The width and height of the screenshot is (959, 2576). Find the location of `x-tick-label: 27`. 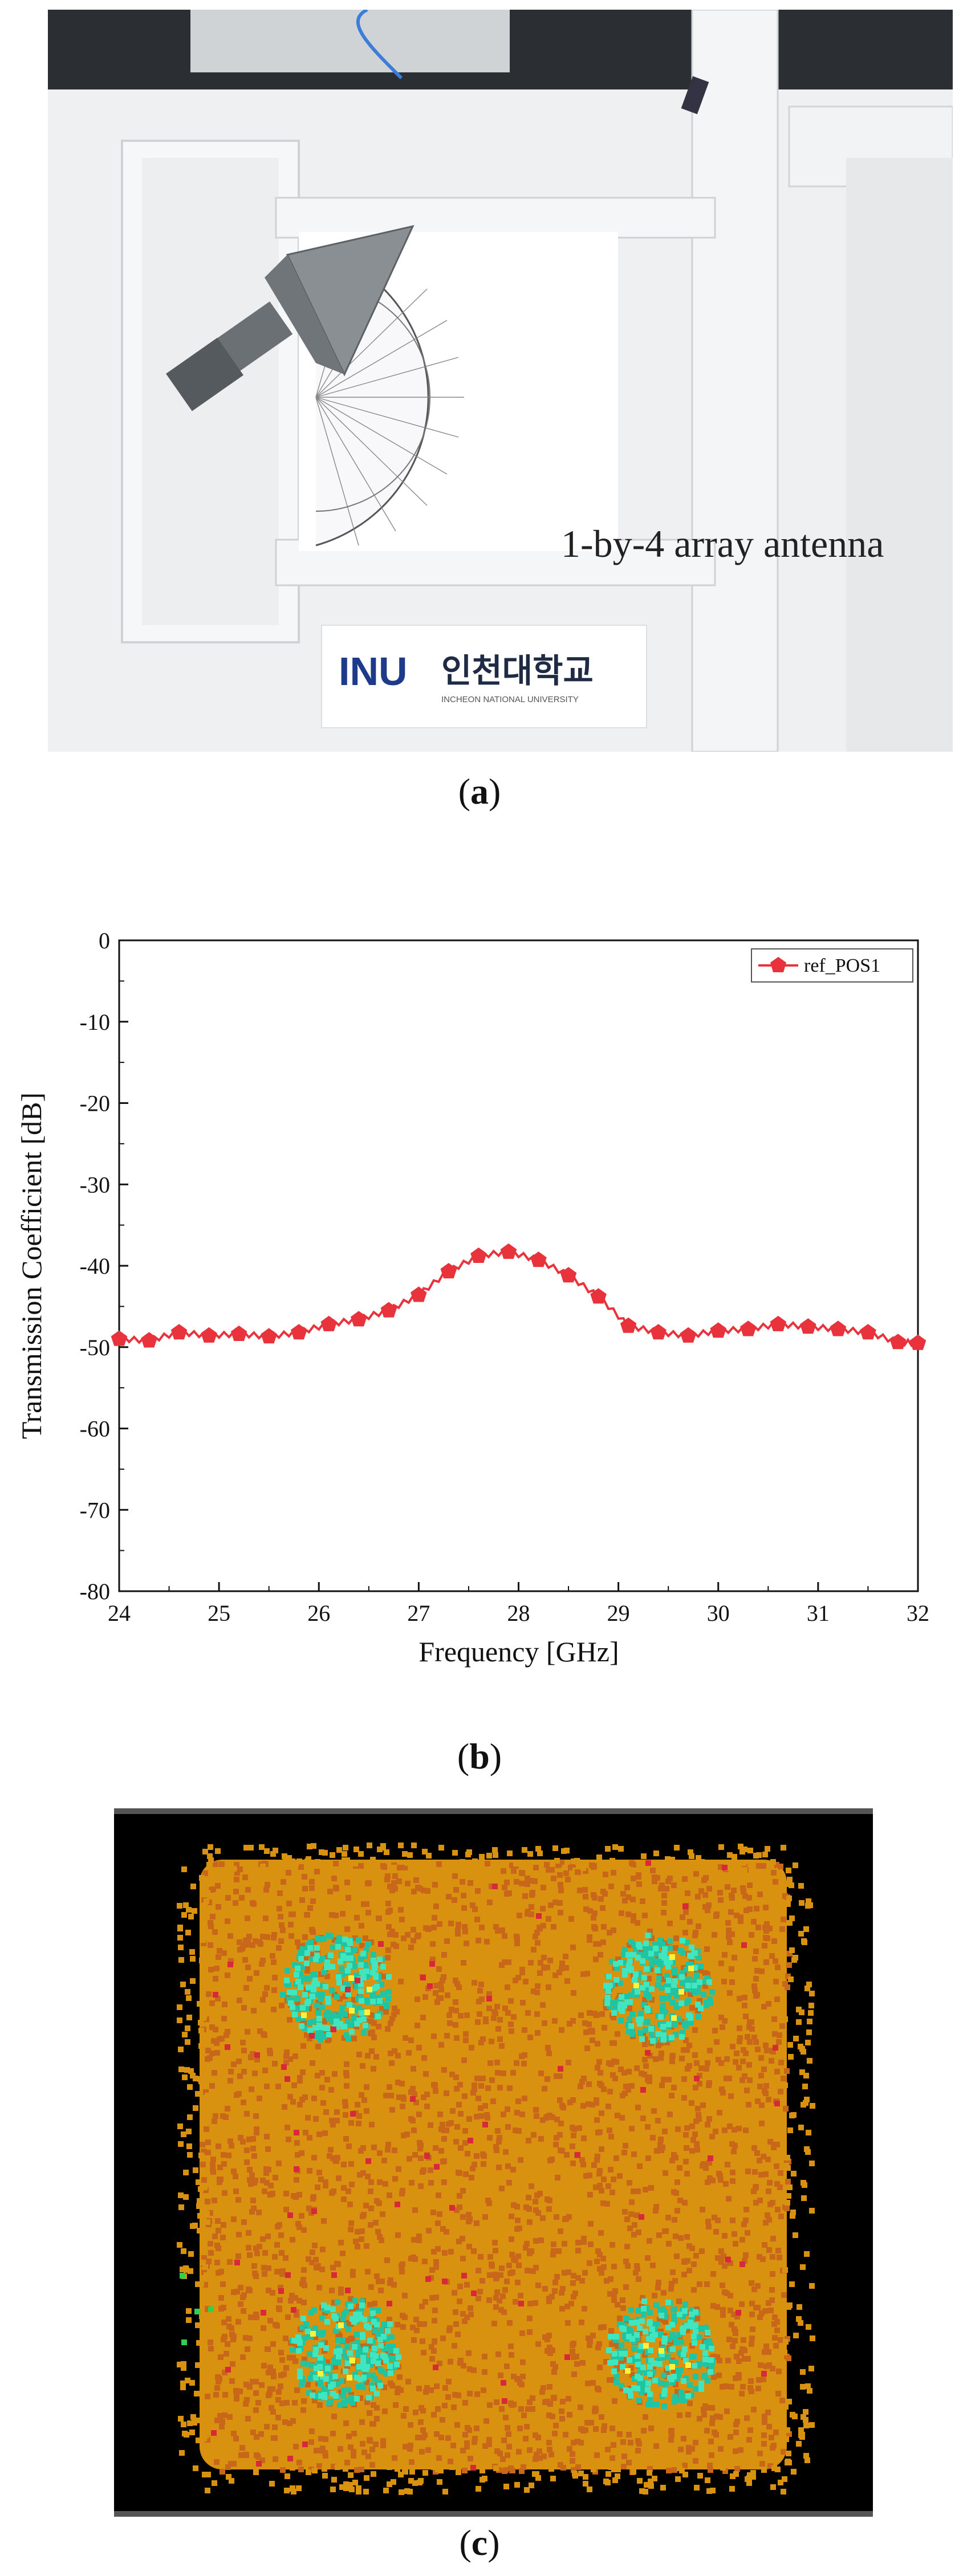

x-tick-label: 27 is located at coordinates (418, 1613).